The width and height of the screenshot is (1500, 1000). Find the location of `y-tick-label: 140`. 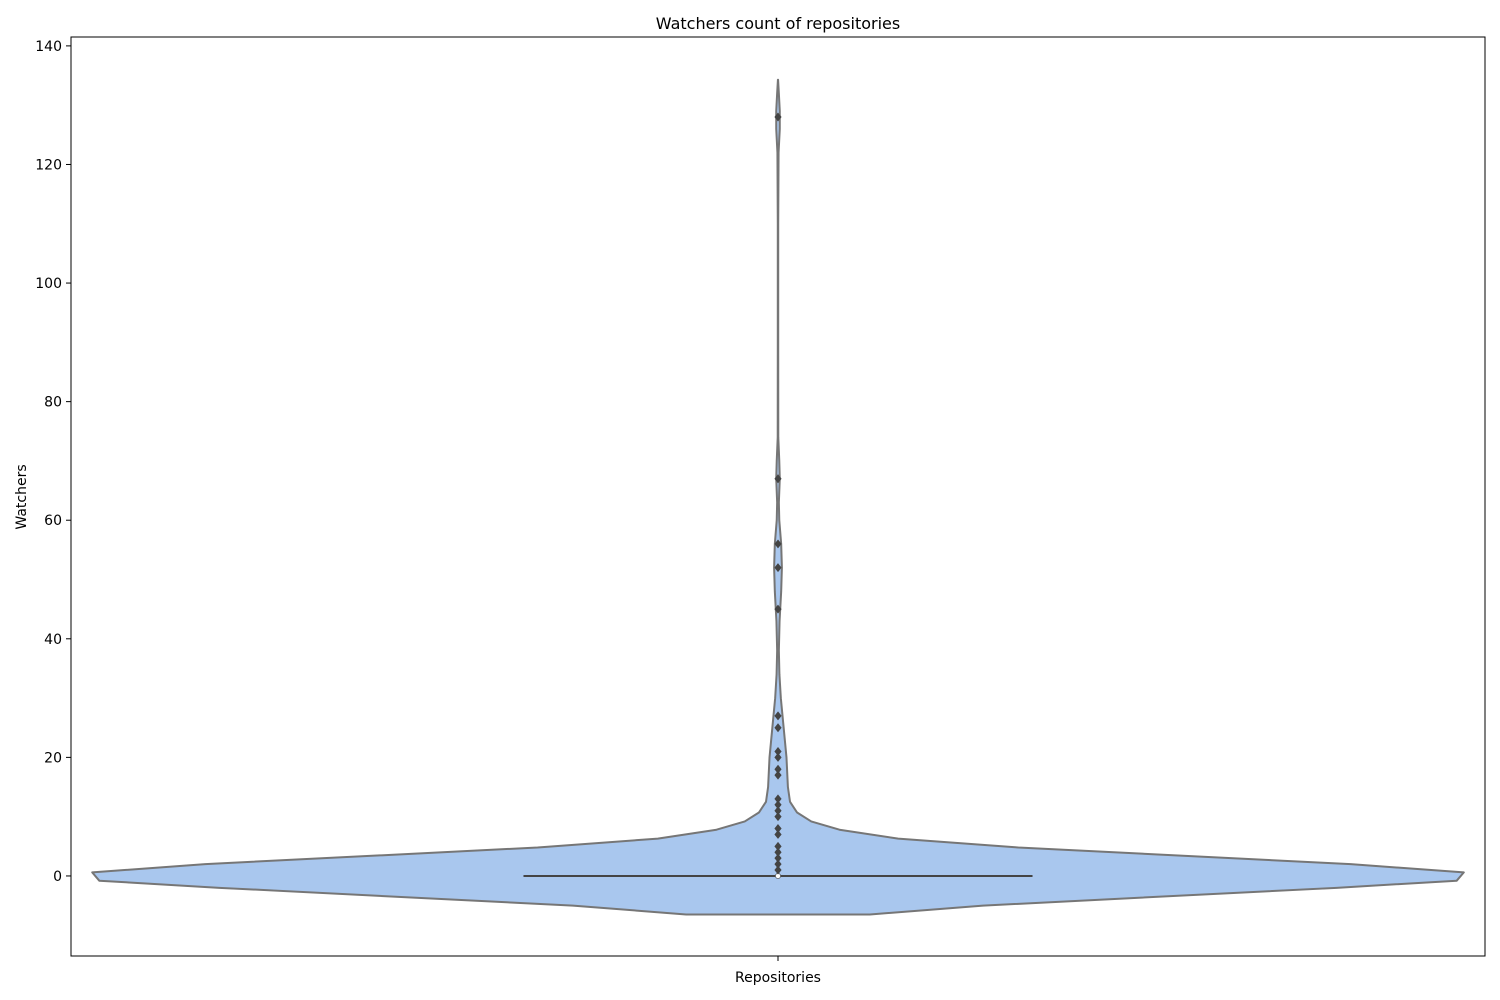

y-tick-label: 140 is located at coordinates (48, 47).